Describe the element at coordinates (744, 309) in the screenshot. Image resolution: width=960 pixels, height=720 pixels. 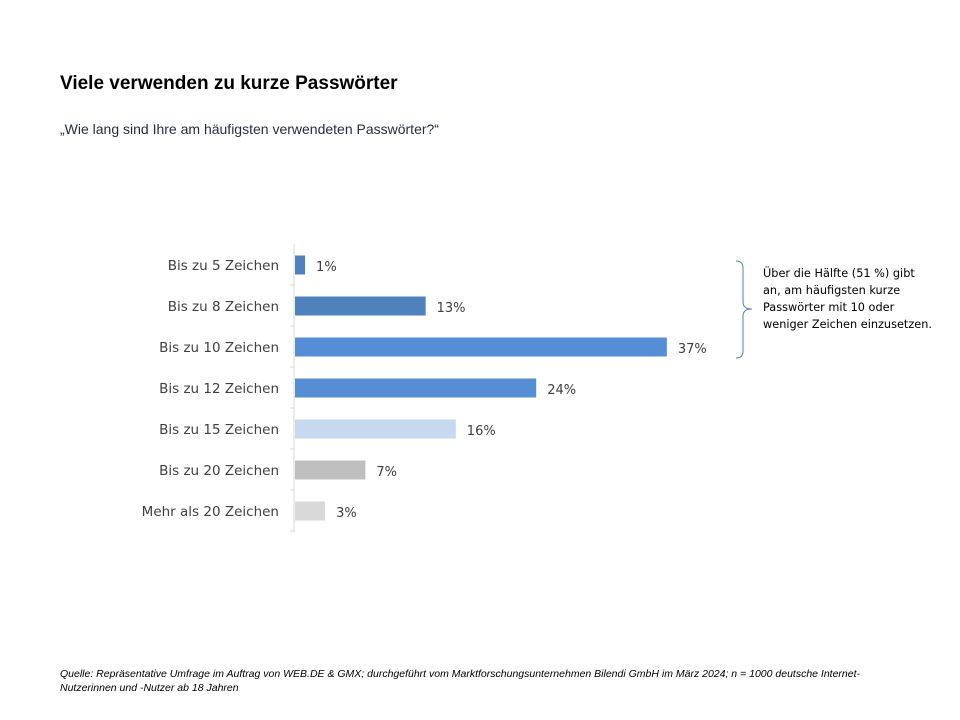
I see `bracket` at that location.